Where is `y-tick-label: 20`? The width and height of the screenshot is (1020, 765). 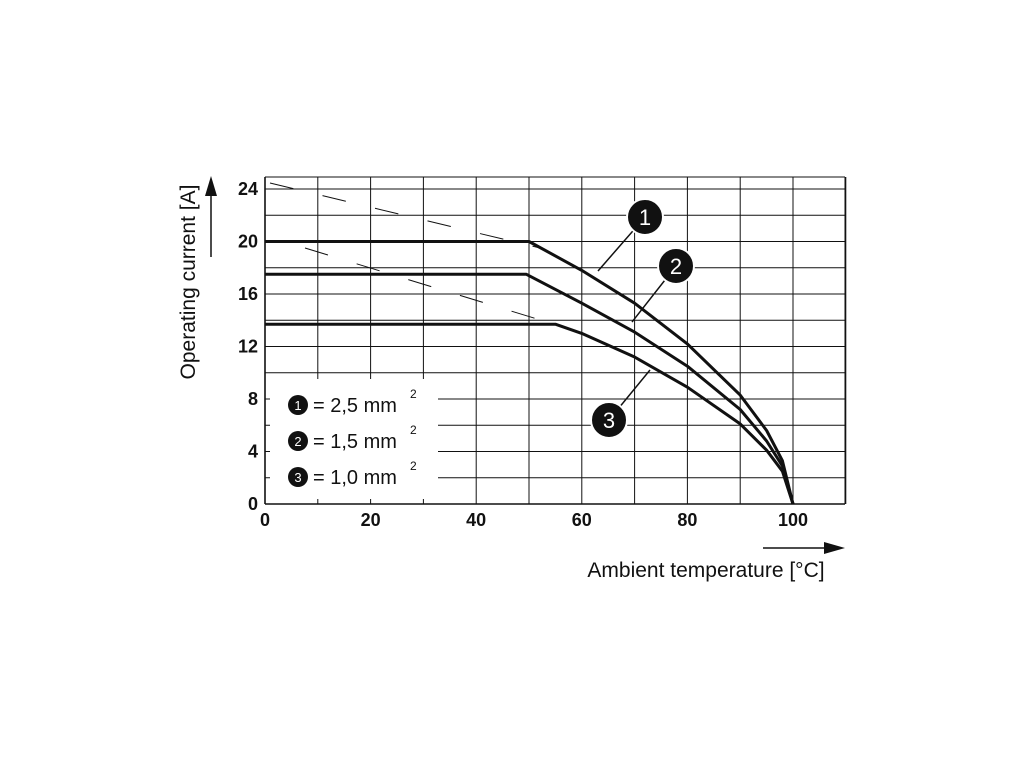 y-tick-label: 20 is located at coordinates (248, 242).